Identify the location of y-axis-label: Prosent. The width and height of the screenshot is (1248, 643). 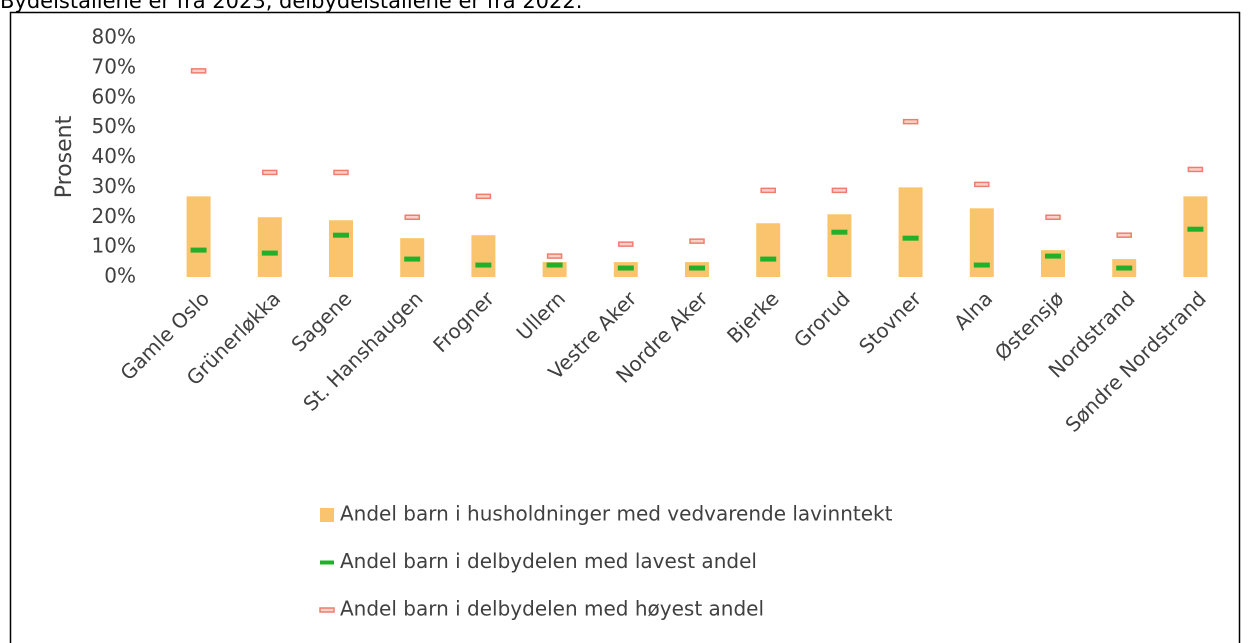
(64, 156).